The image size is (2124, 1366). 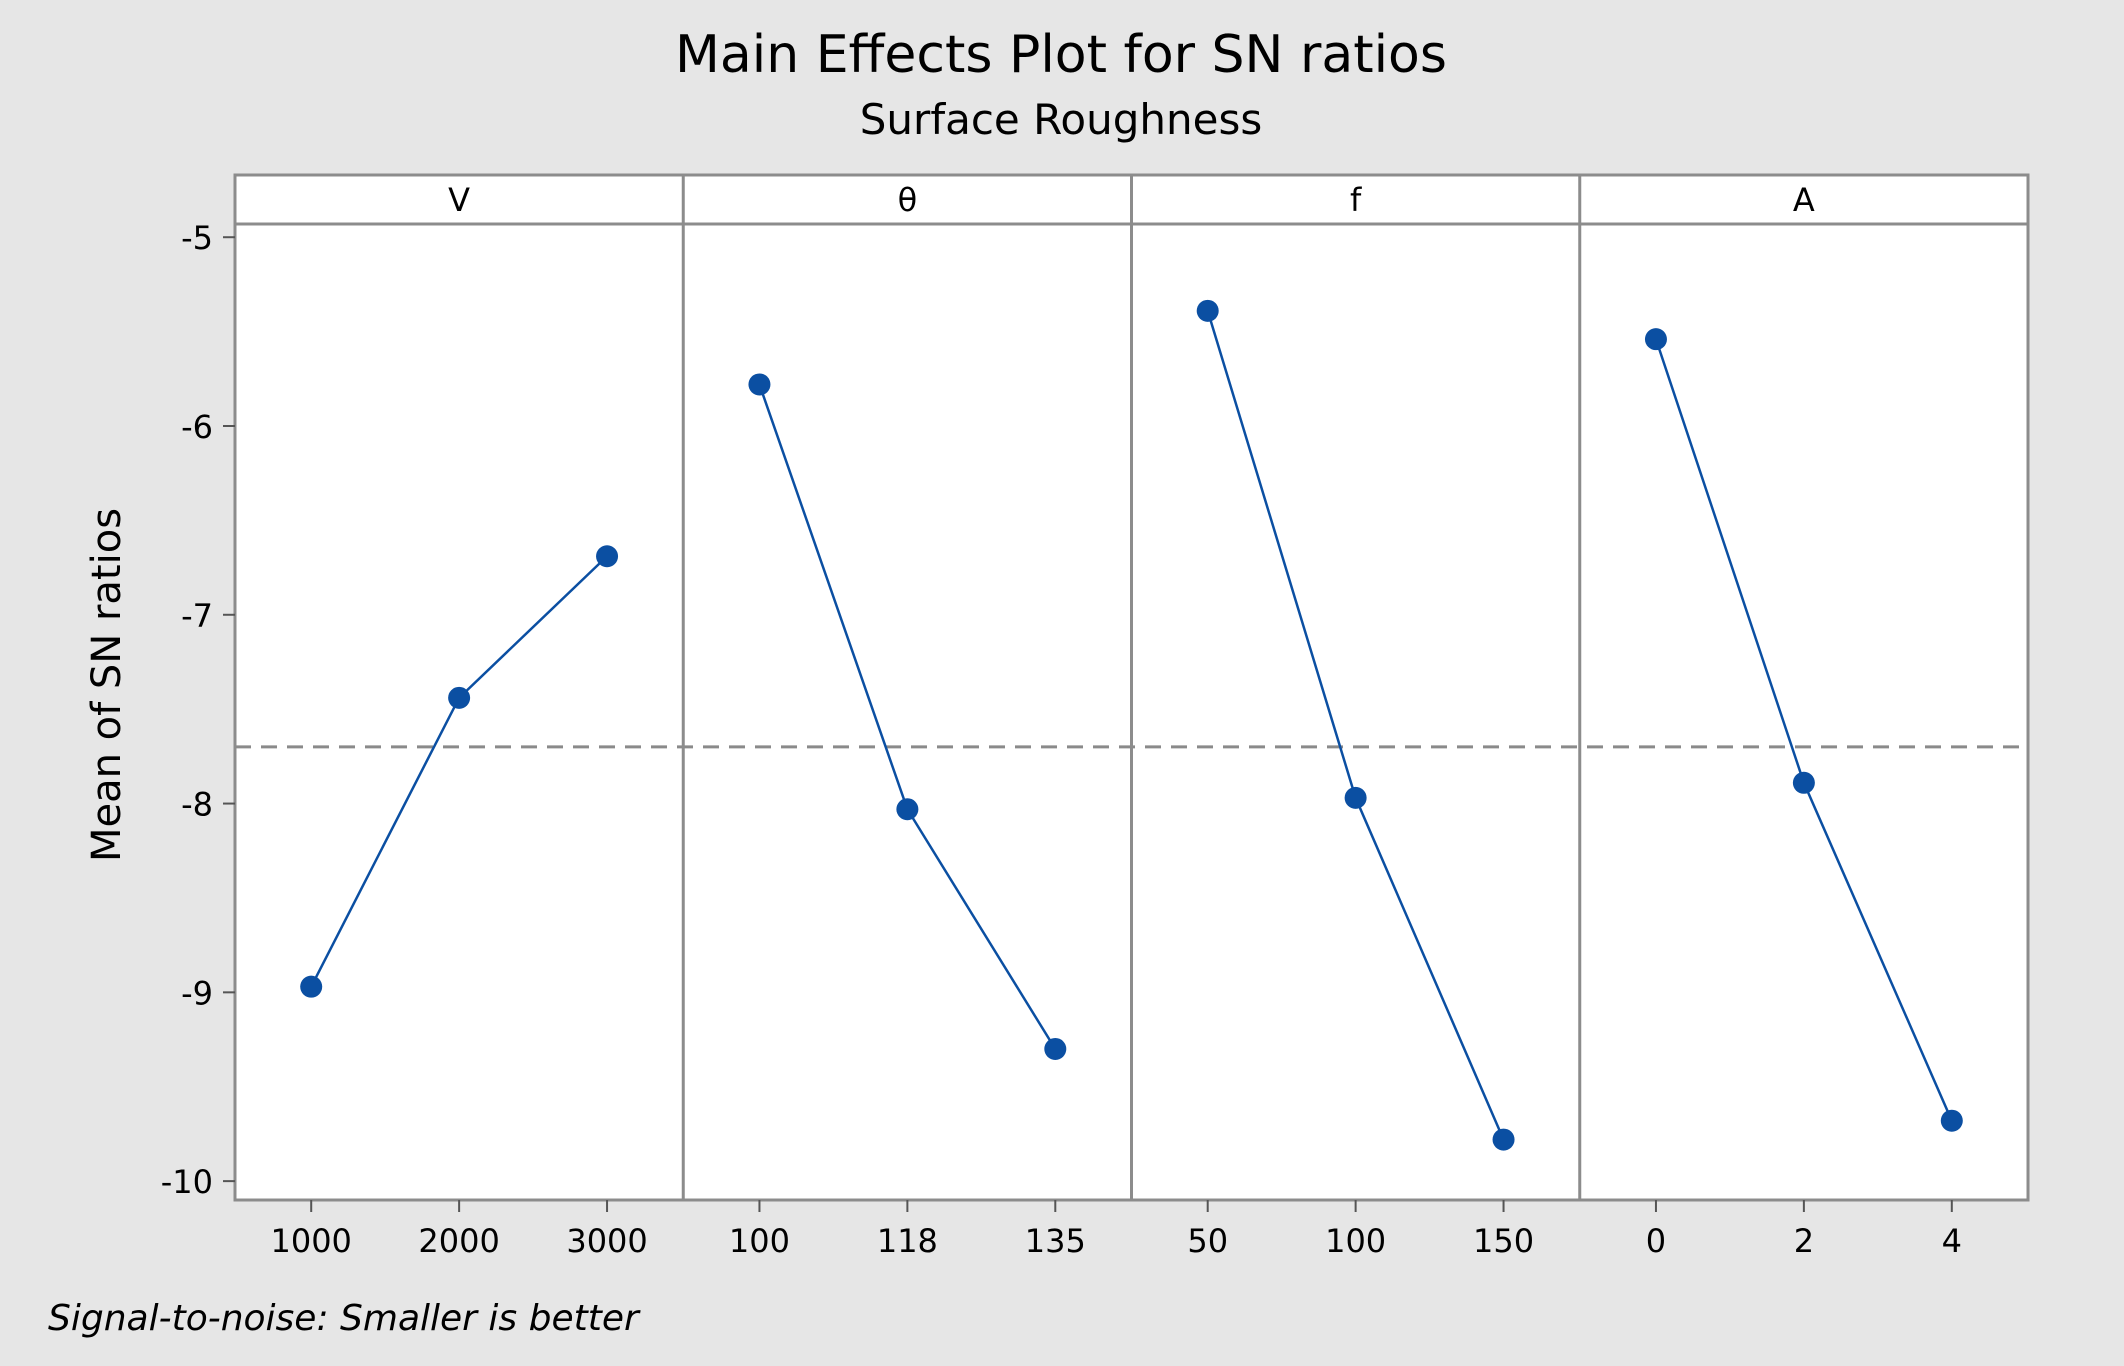 What do you see at coordinates (197, 993) in the screenshot?
I see `y-tick-label: -9` at bounding box center [197, 993].